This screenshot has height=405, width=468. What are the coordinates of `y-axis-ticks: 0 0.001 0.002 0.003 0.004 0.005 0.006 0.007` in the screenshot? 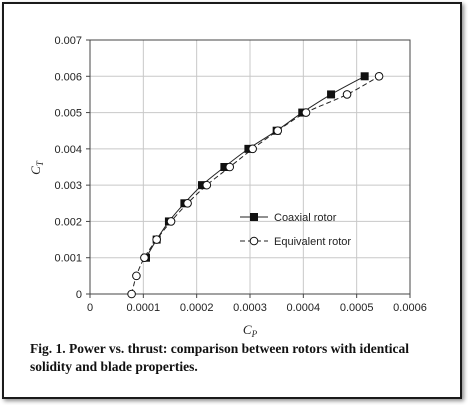 It's located at (72, 168).